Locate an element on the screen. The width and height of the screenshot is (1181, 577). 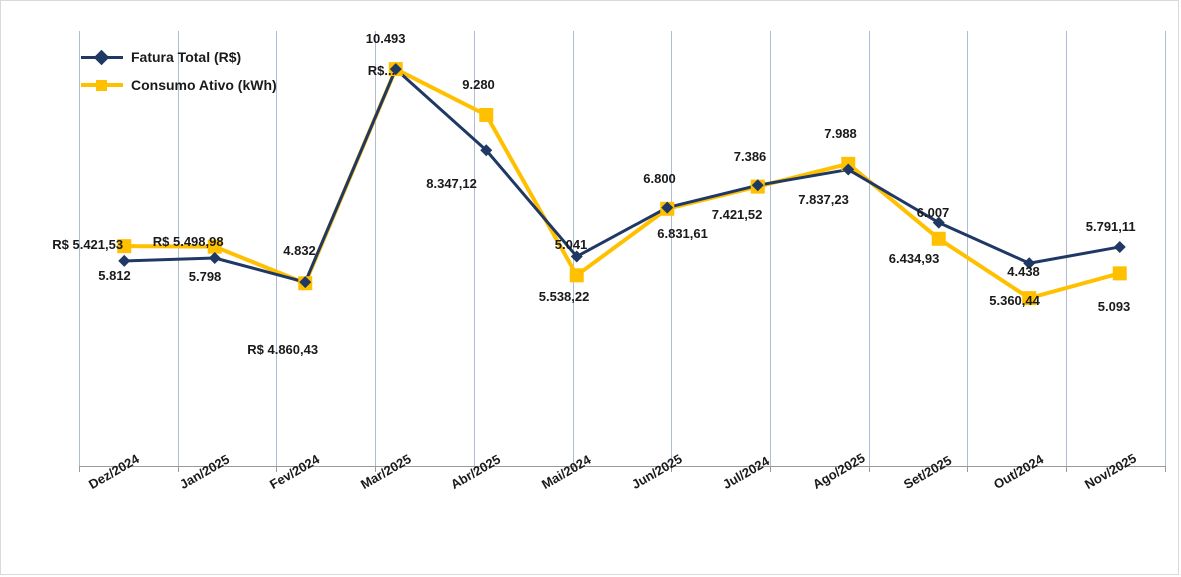
data-label-fatura-9: 6.434,93 is located at coordinates (914, 258).